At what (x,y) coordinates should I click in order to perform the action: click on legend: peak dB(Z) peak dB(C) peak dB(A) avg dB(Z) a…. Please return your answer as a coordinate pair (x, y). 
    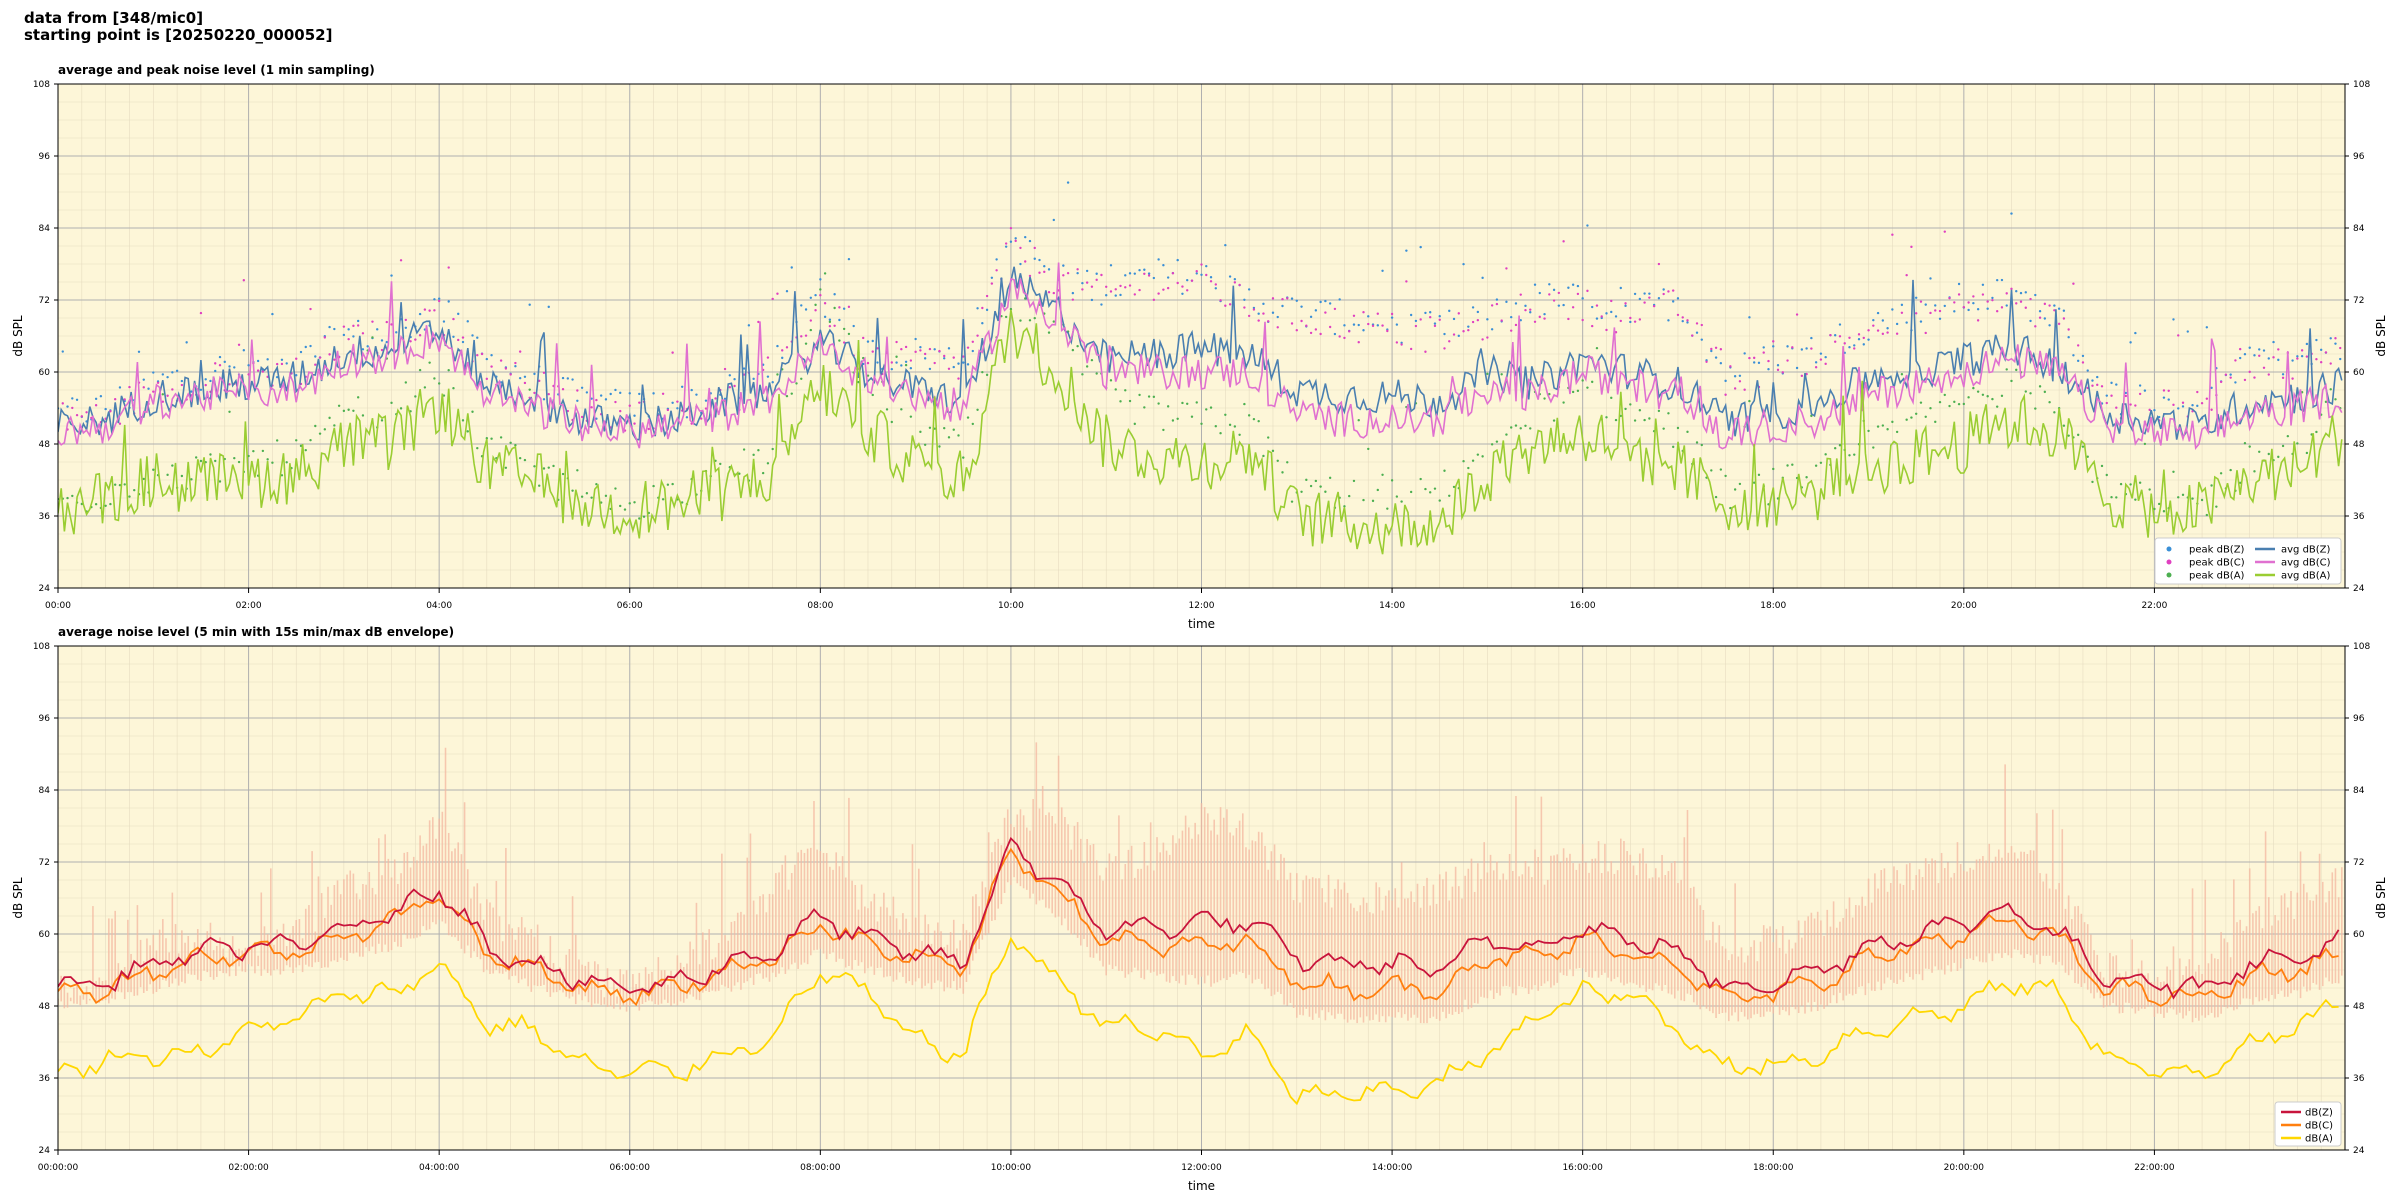
    Looking at the image, I should click on (2248, 561).